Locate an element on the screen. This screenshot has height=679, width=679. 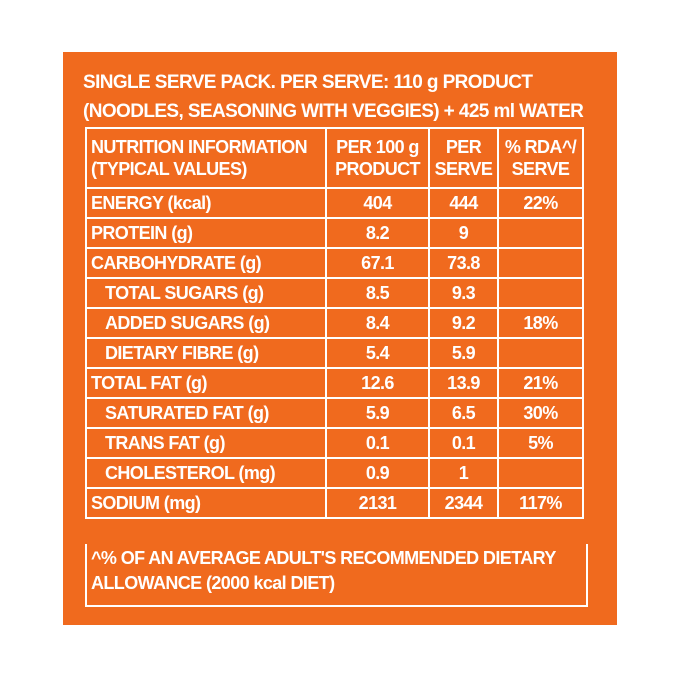
table-row: CARBOHYDRATE (g) 67.1 73.8 is located at coordinates (334, 263).